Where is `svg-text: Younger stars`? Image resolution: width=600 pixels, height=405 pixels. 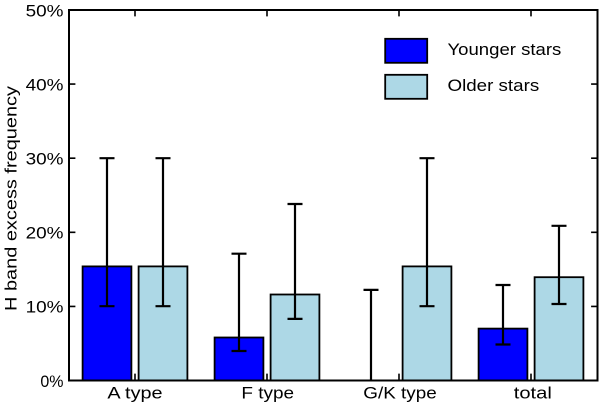 svg-text: Younger stars is located at coordinates (505, 49).